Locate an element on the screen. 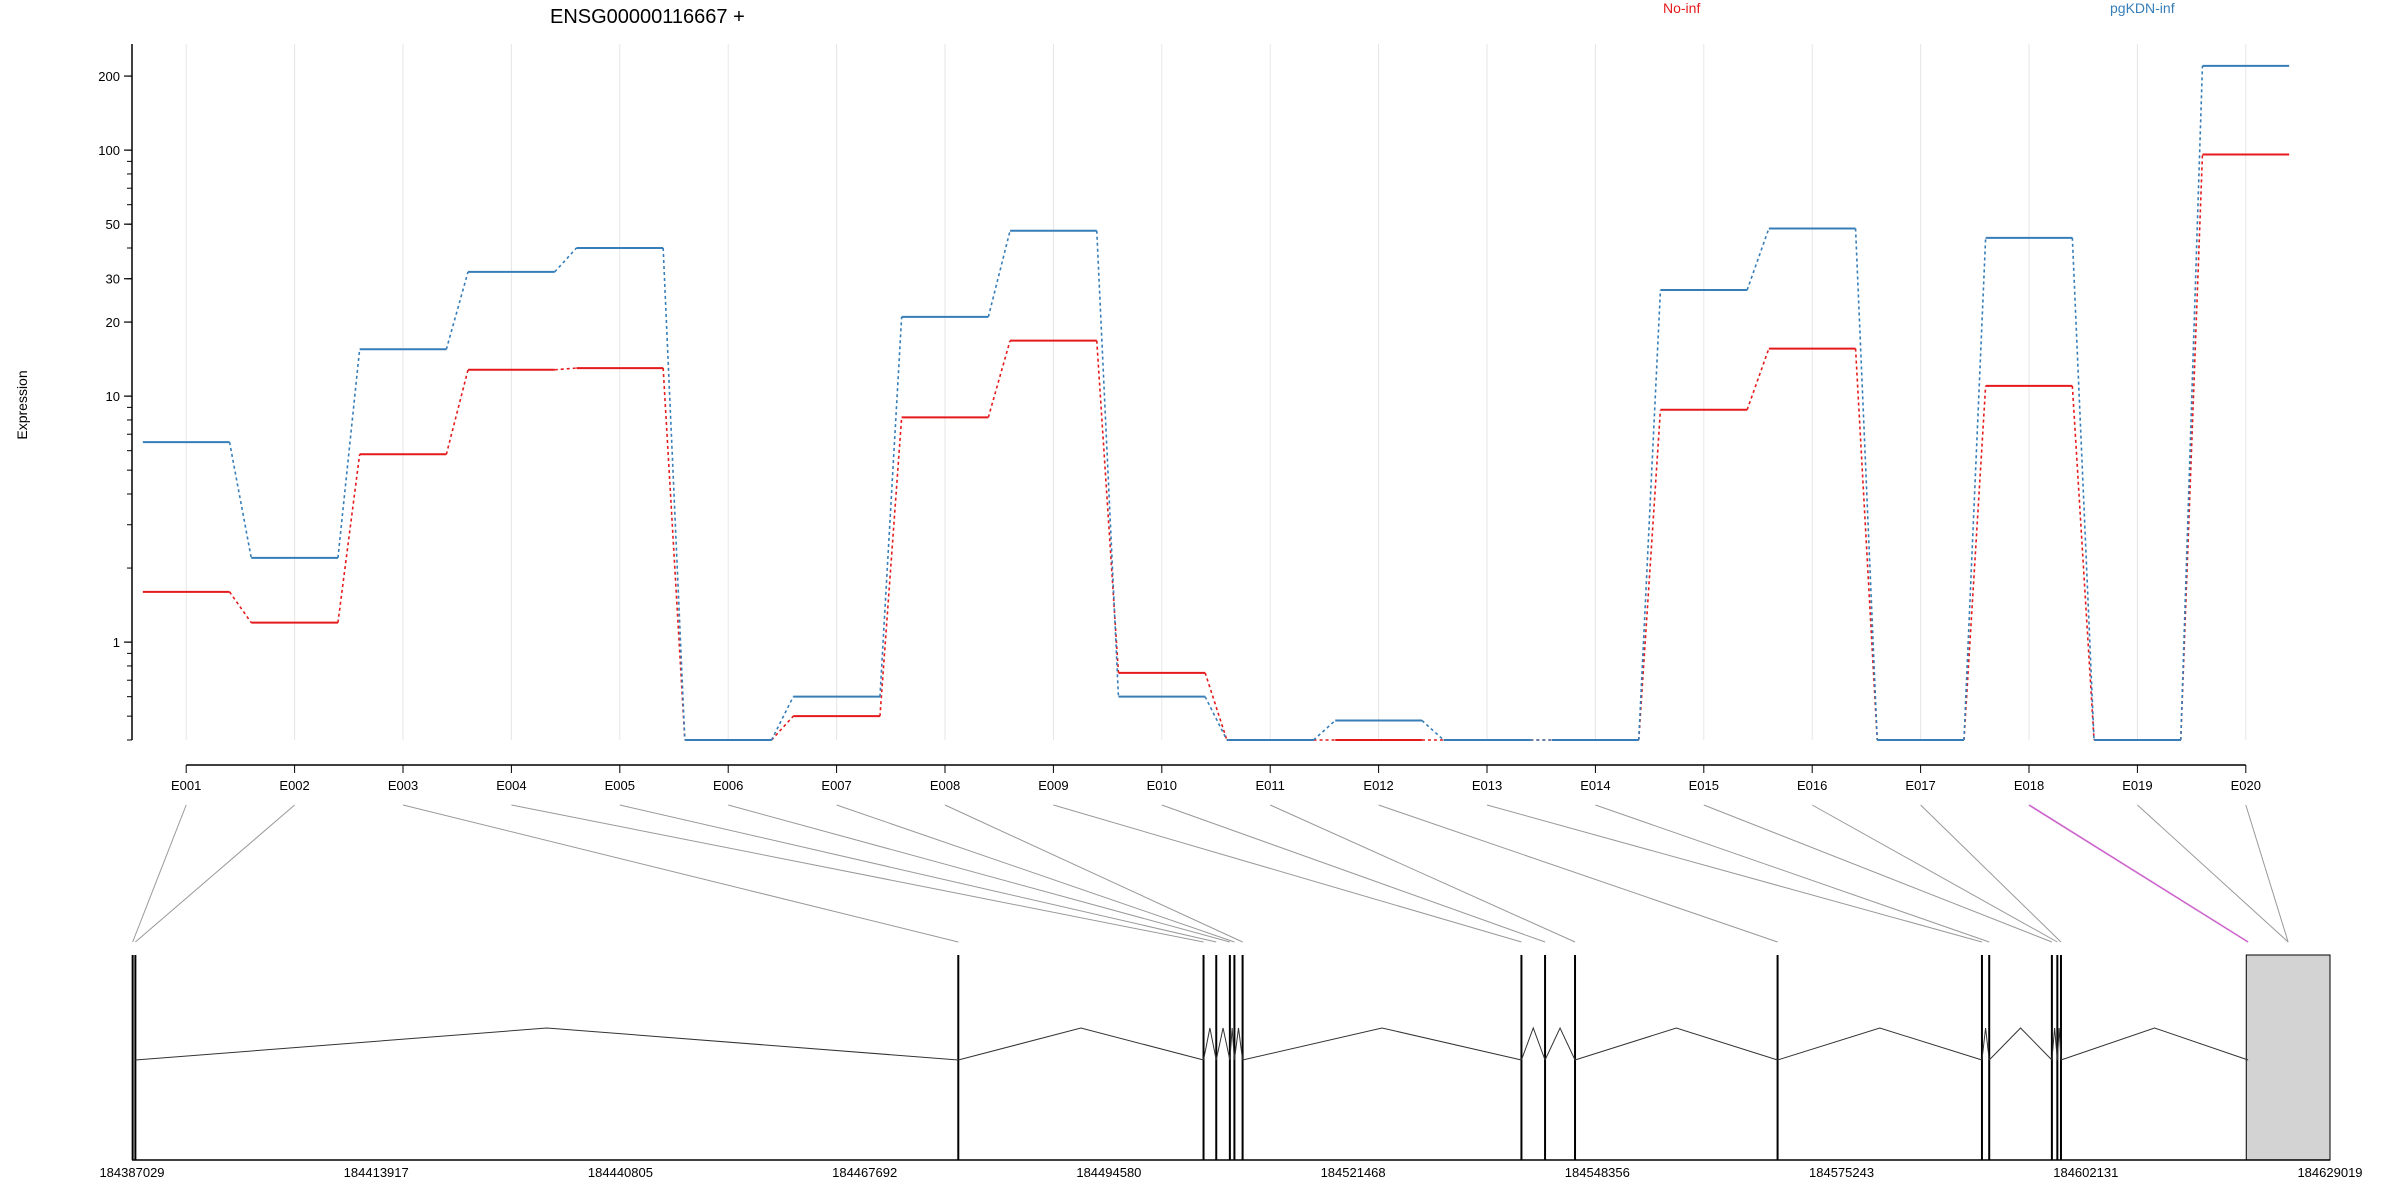  genomic-coordinate-label: 184413917 is located at coordinates (376, 1172).